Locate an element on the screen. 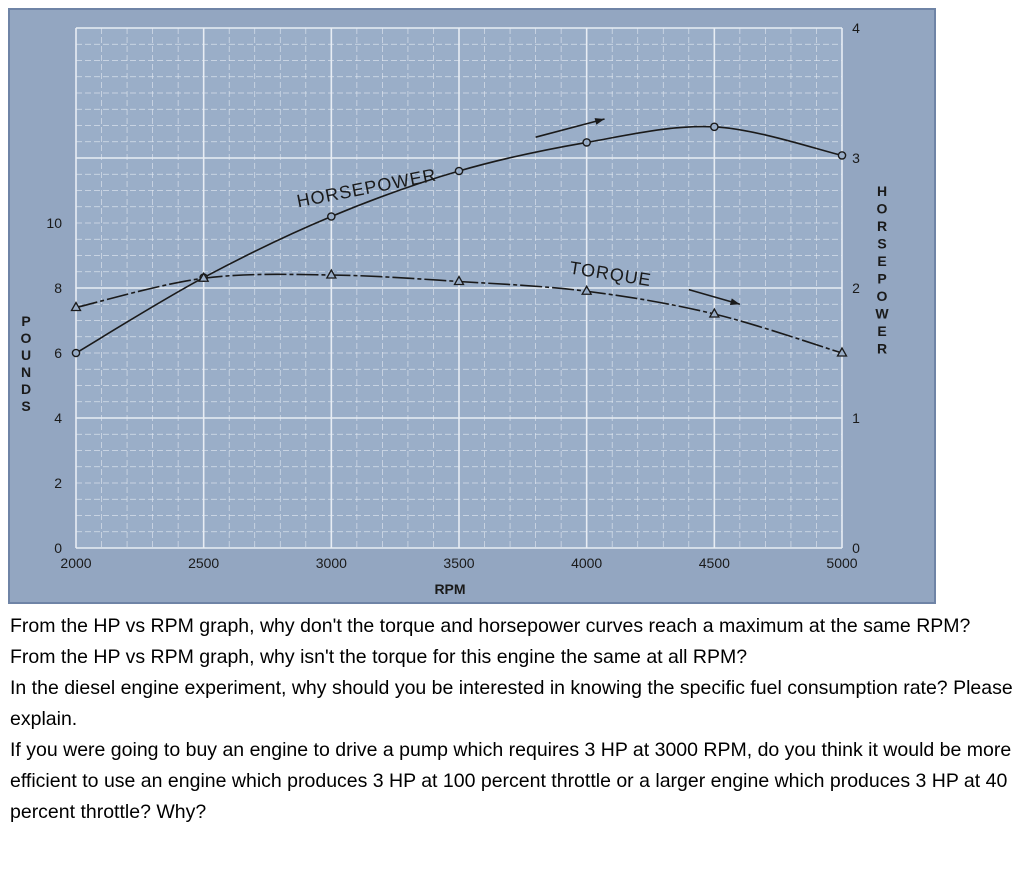 This screenshot has height=878, width=1024. x-tick-label: 2000 is located at coordinates (75, 563).